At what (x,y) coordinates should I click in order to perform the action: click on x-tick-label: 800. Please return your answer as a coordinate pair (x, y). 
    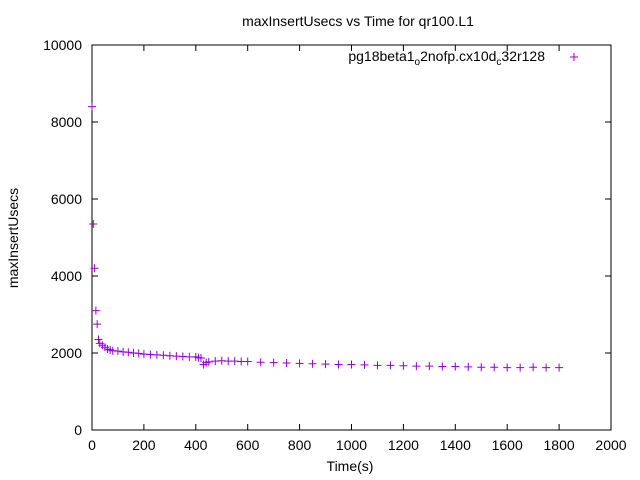
    Looking at the image, I should click on (300, 445).